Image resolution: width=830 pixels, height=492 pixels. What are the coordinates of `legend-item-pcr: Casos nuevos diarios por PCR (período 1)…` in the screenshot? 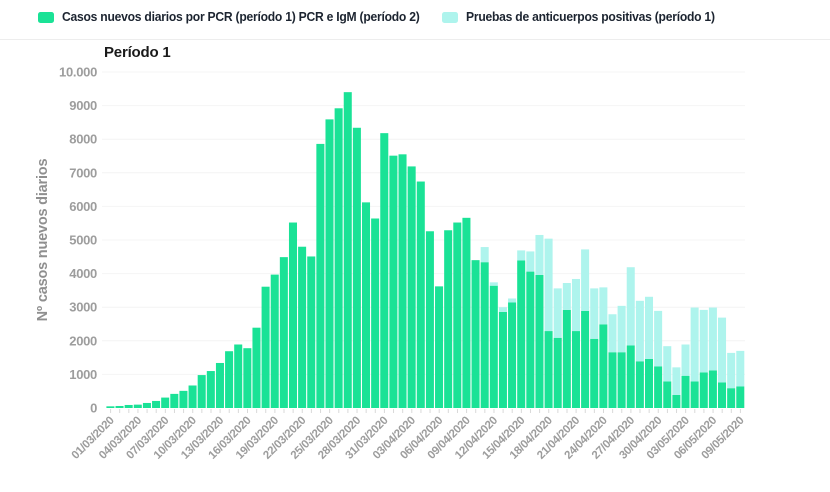 It's located at (234, 17).